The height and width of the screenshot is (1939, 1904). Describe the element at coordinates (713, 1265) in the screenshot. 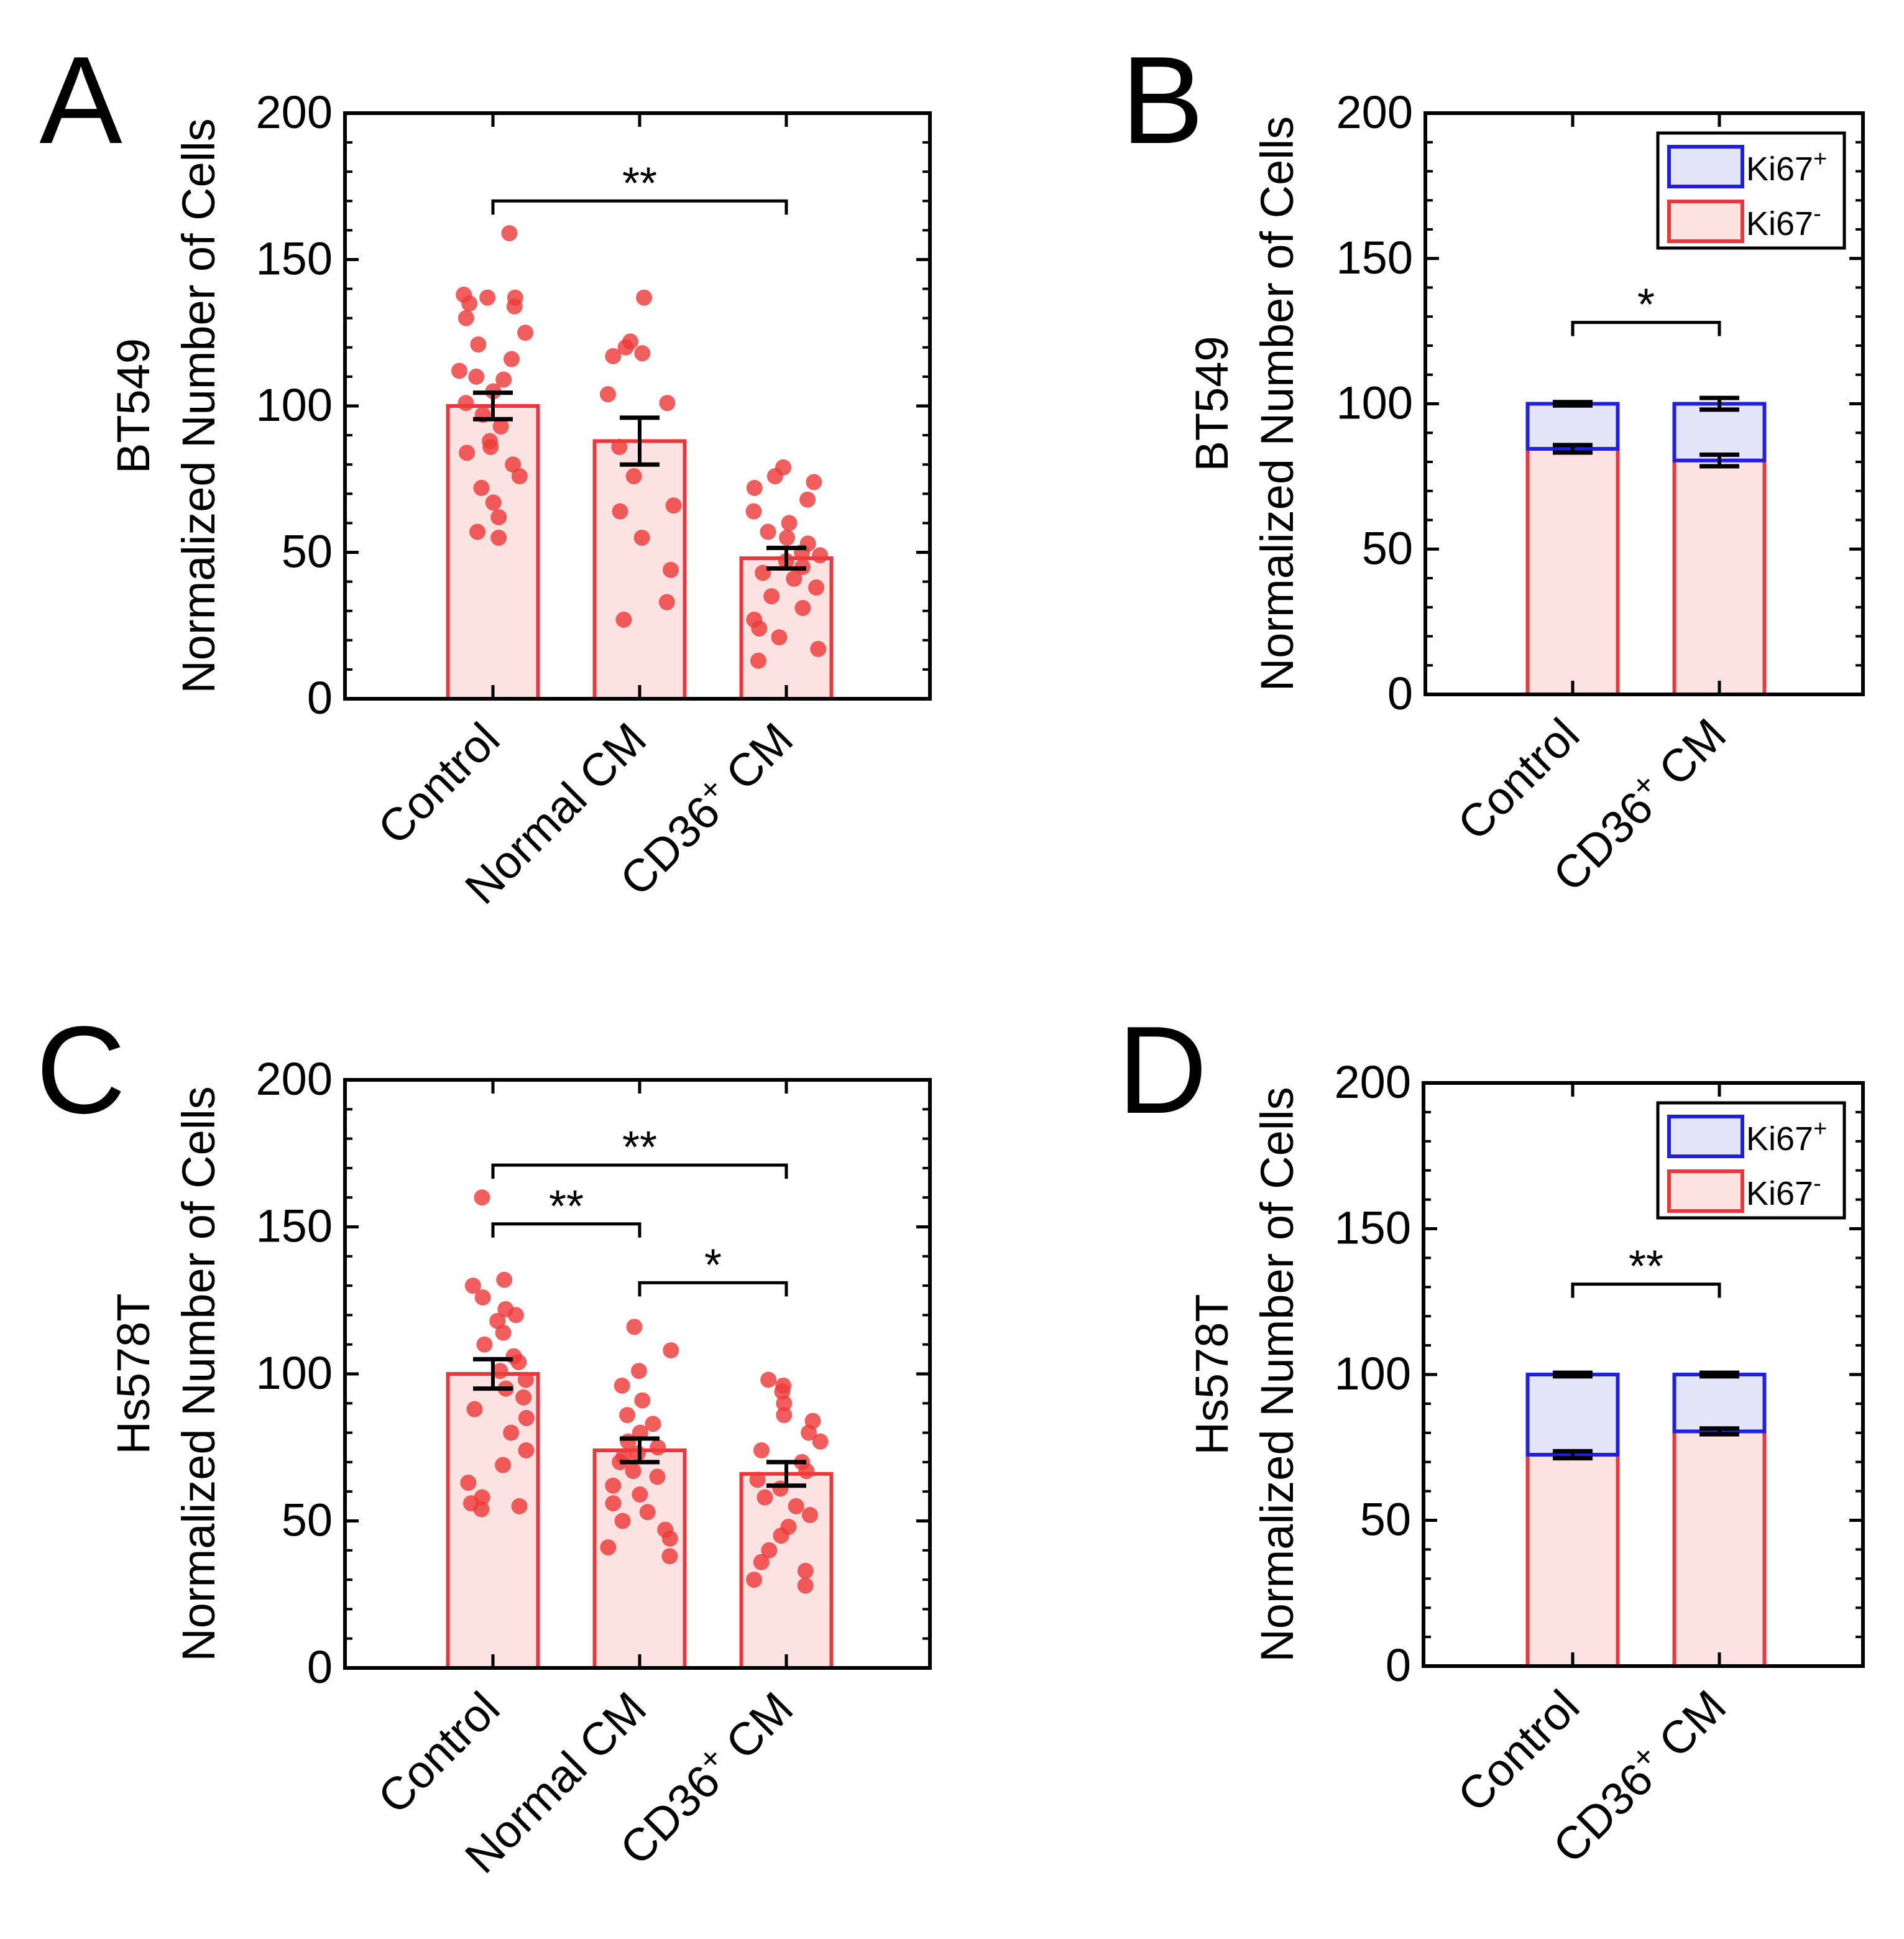

I see `significance-label: *` at that location.